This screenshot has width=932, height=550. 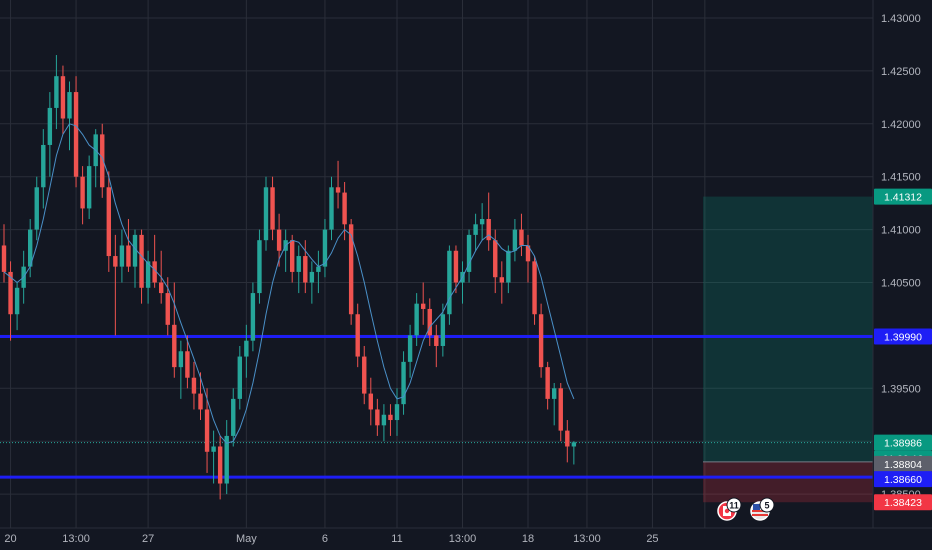 I want to click on time-tick-label: 20, so click(x=10, y=539).